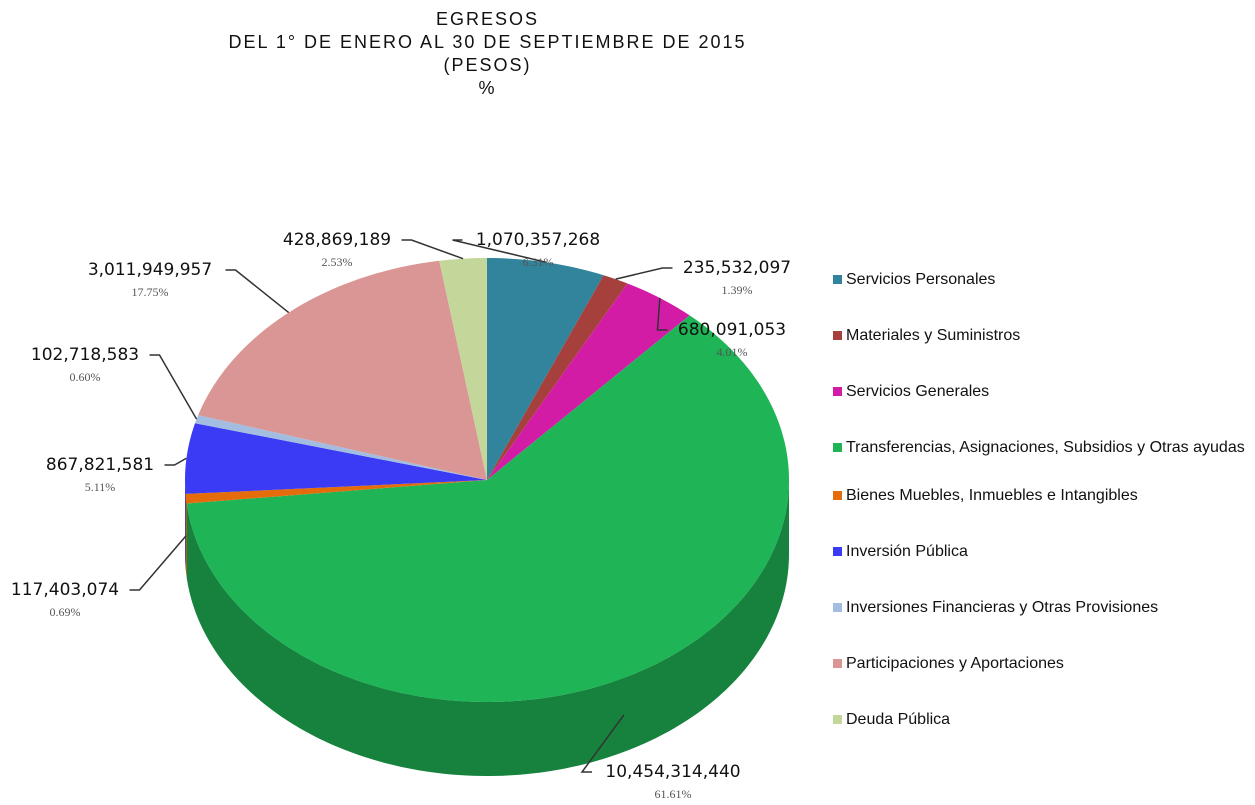 The width and height of the screenshot is (1255, 805). Describe the element at coordinates (150, 270) in the screenshot. I see `data-label: 3,011,949,957` at that location.